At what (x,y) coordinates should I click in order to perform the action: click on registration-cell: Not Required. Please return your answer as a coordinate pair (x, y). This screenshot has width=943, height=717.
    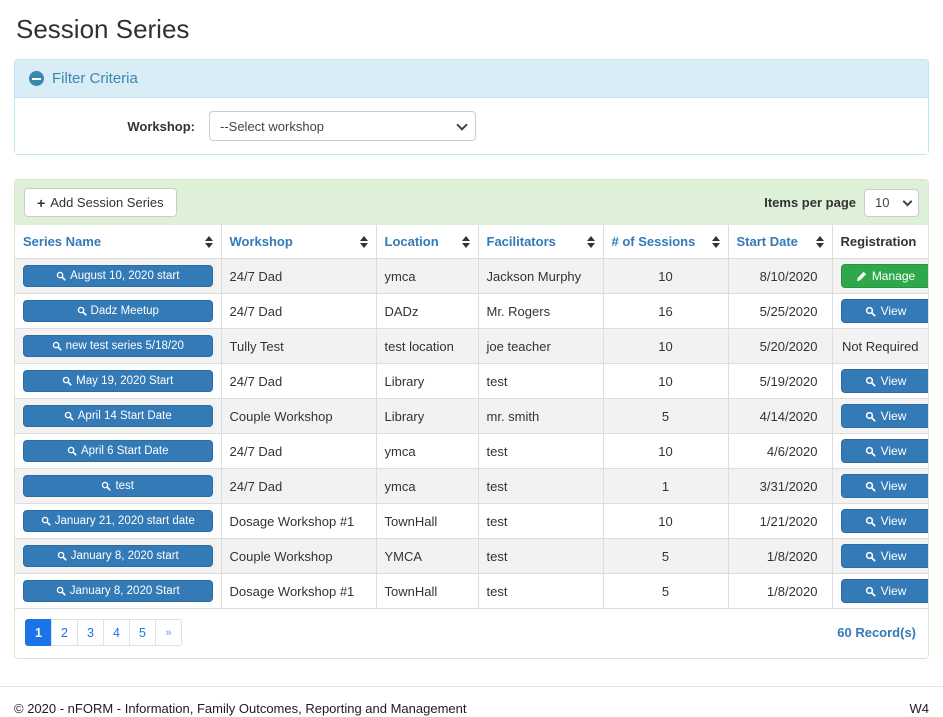
    Looking at the image, I should click on (879, 346).